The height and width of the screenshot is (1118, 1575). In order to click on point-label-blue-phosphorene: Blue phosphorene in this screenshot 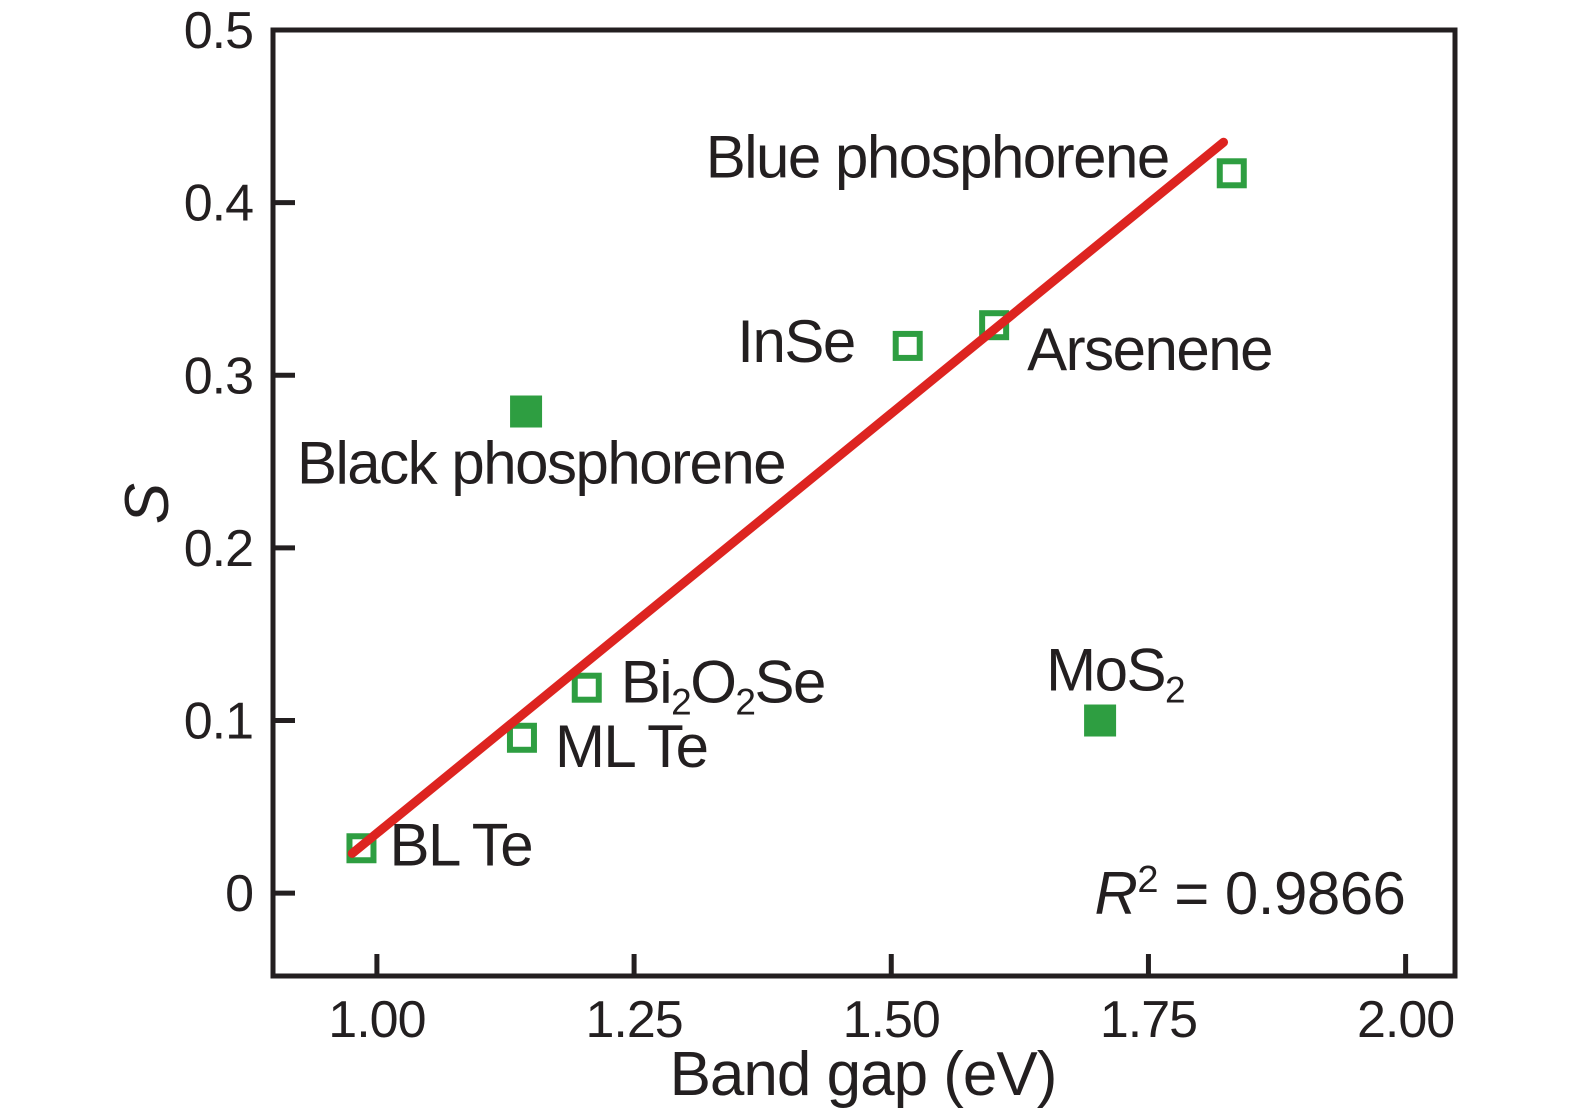, I will do `click(937, 156)`.